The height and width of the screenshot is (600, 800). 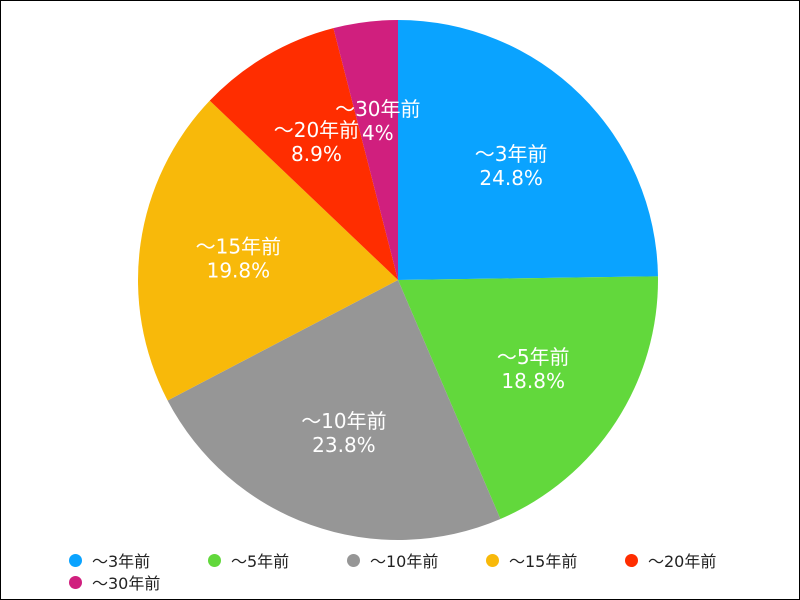 I want to click on slice-value-label: 19.8%, so click(x=239, y=271).